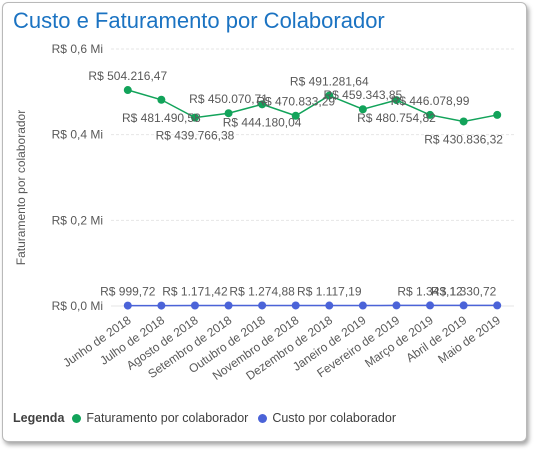 The height and width of the screenshot is (450, 535). What do you see at coordinates (199, 20) in the screenshot?
I see `chart-title: Custo e Faturamento por Colaborador` at bounding box center [199, 20].